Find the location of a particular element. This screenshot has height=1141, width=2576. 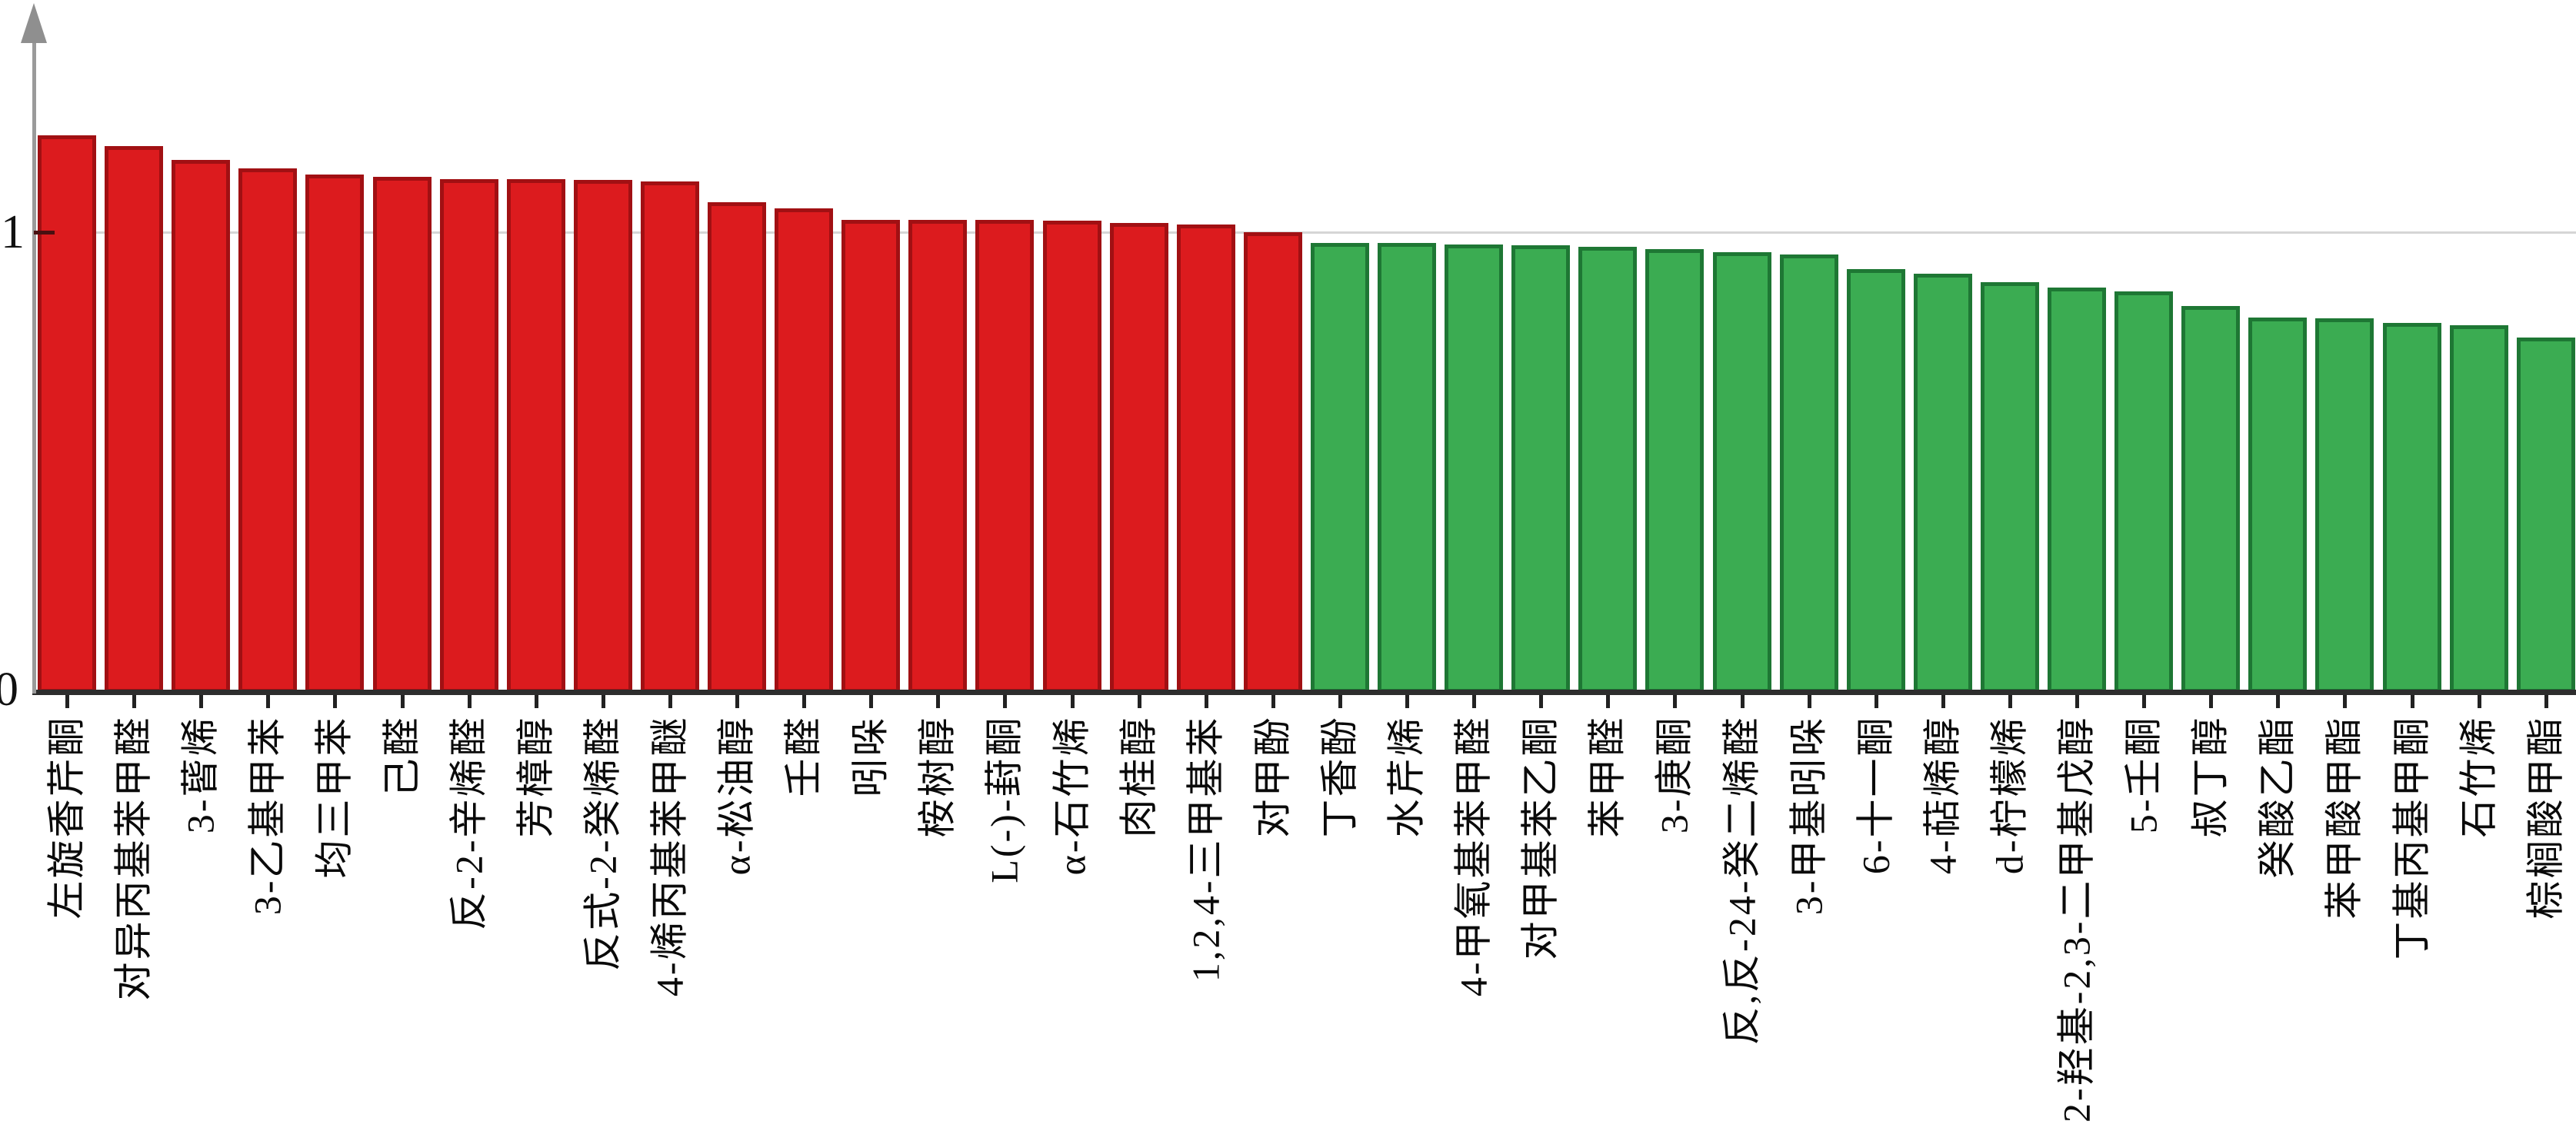

x-axis-label: 己醛 is located at coordinates (402, 756).